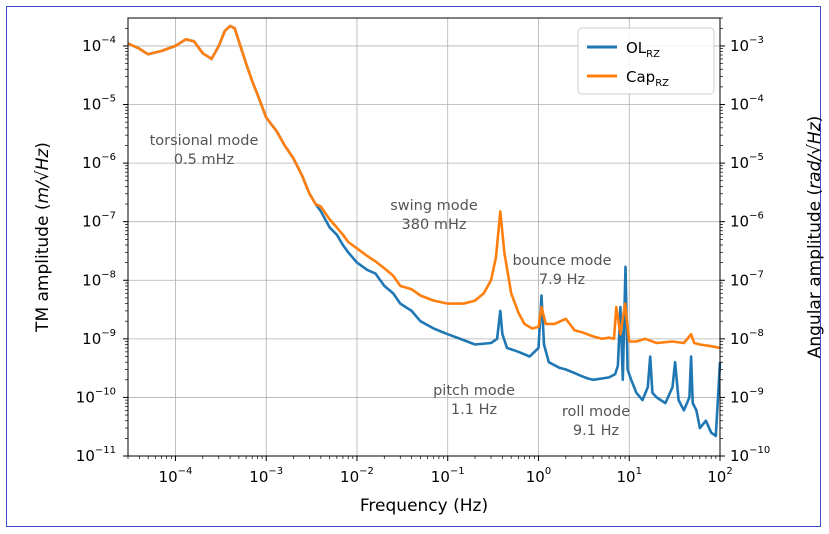 The image size is (829, 534). I want to click on annotation-roll: 9.1 Hz, so click(596, 431).